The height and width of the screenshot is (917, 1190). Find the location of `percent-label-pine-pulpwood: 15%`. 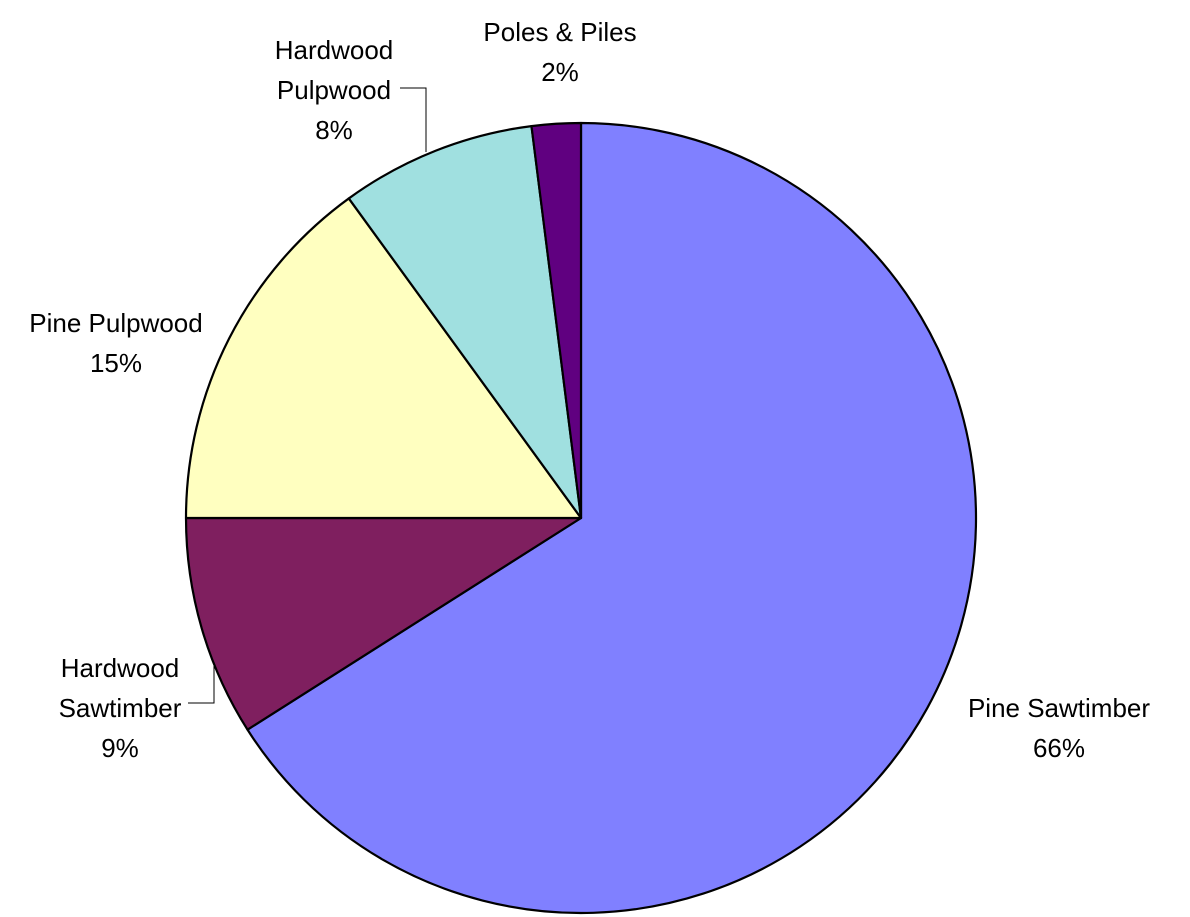

percent-label-pine-pulpwood: 15% is located at coordinates (116, 363).